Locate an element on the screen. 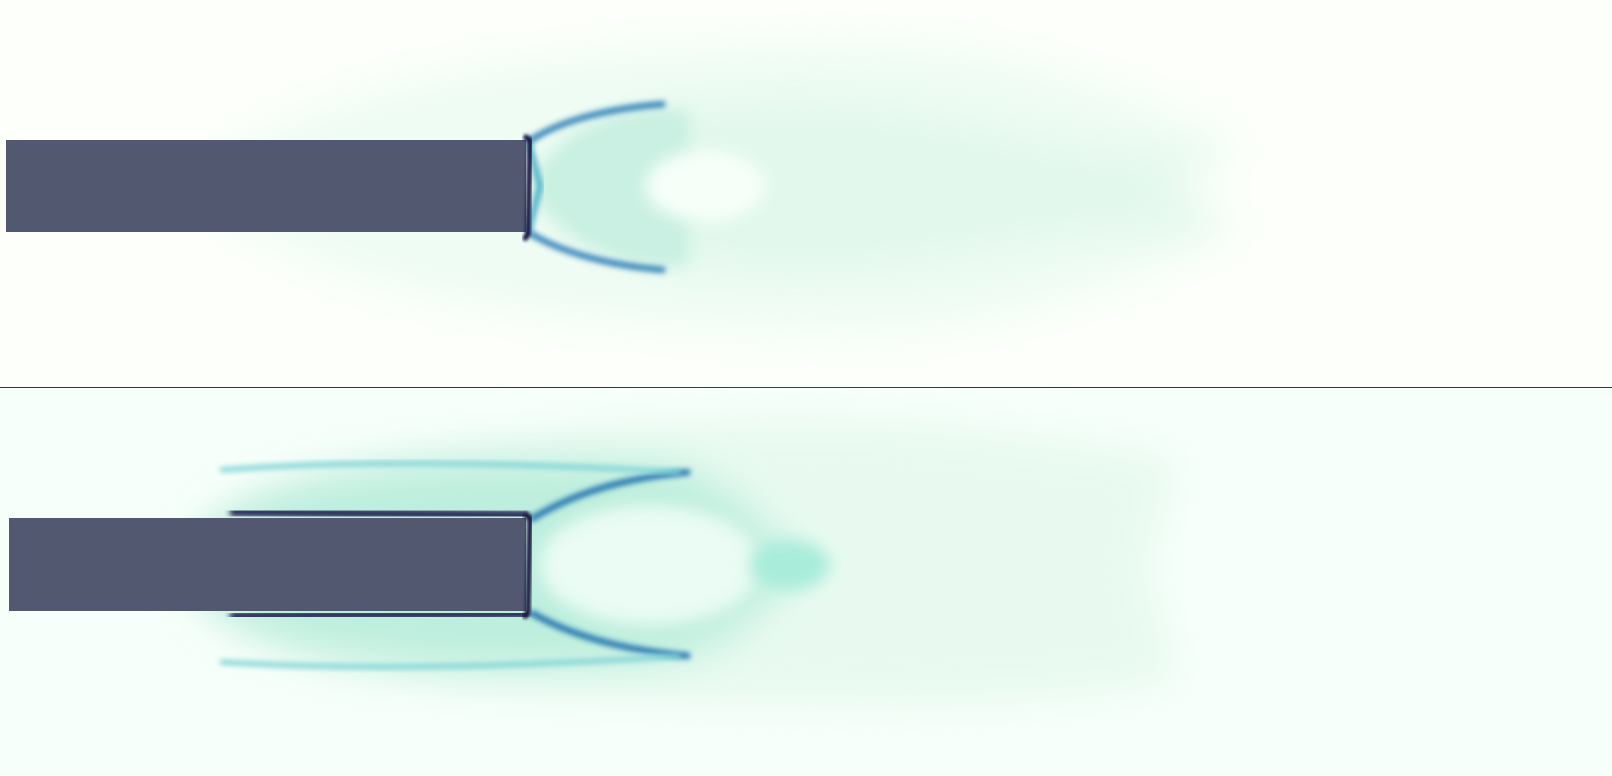  wake-inner is located at coordinates (875, 187).